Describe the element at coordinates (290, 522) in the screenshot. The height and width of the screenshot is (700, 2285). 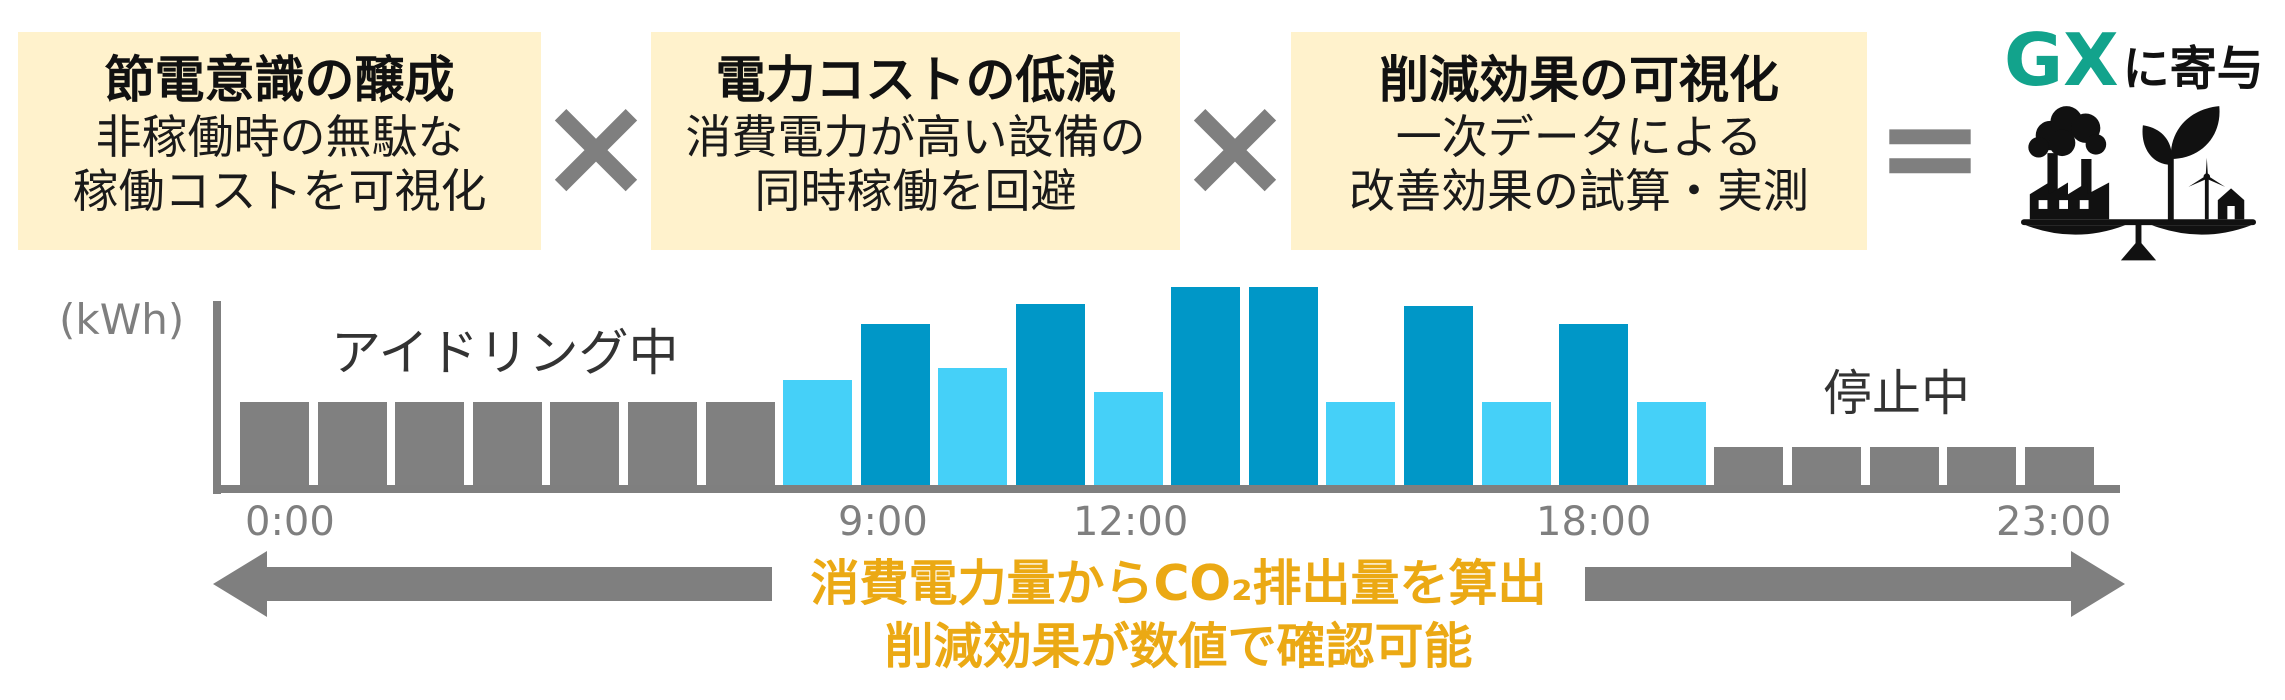
I see `x-tick-label: 0:00` at that location.